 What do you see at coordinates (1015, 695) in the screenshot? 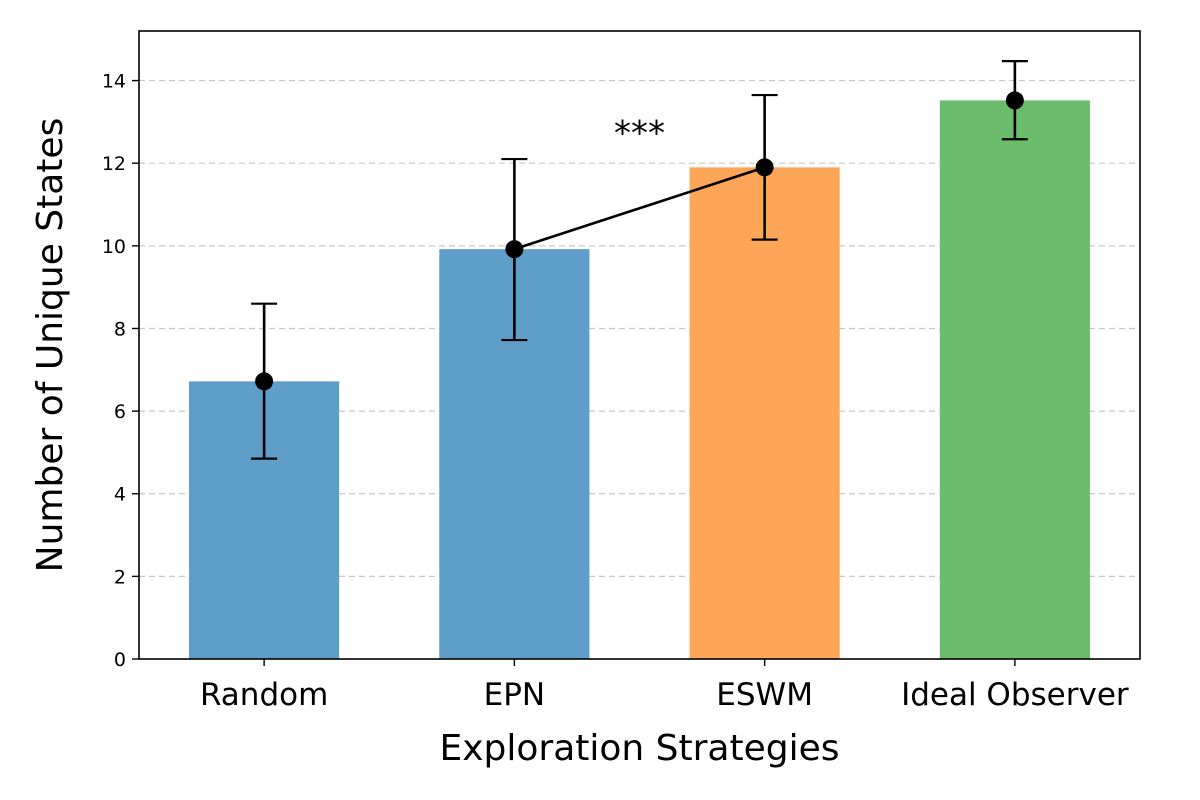
I see `x-tick-label: Ideal Observer` at bounding box center [1015, 695].